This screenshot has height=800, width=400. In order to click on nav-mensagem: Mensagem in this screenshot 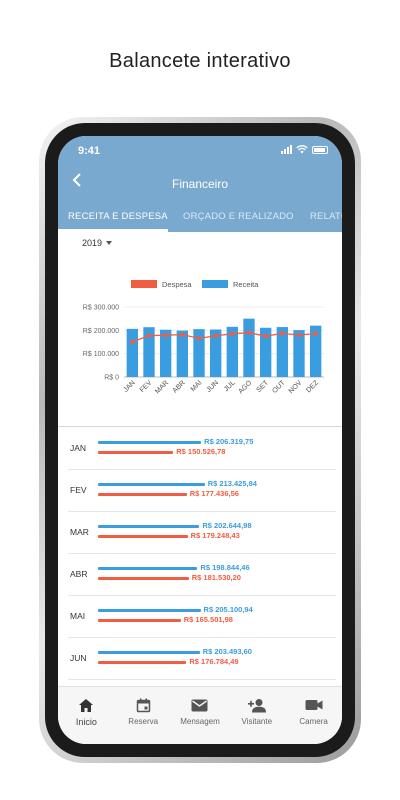, I will do `click(200, 715)`.